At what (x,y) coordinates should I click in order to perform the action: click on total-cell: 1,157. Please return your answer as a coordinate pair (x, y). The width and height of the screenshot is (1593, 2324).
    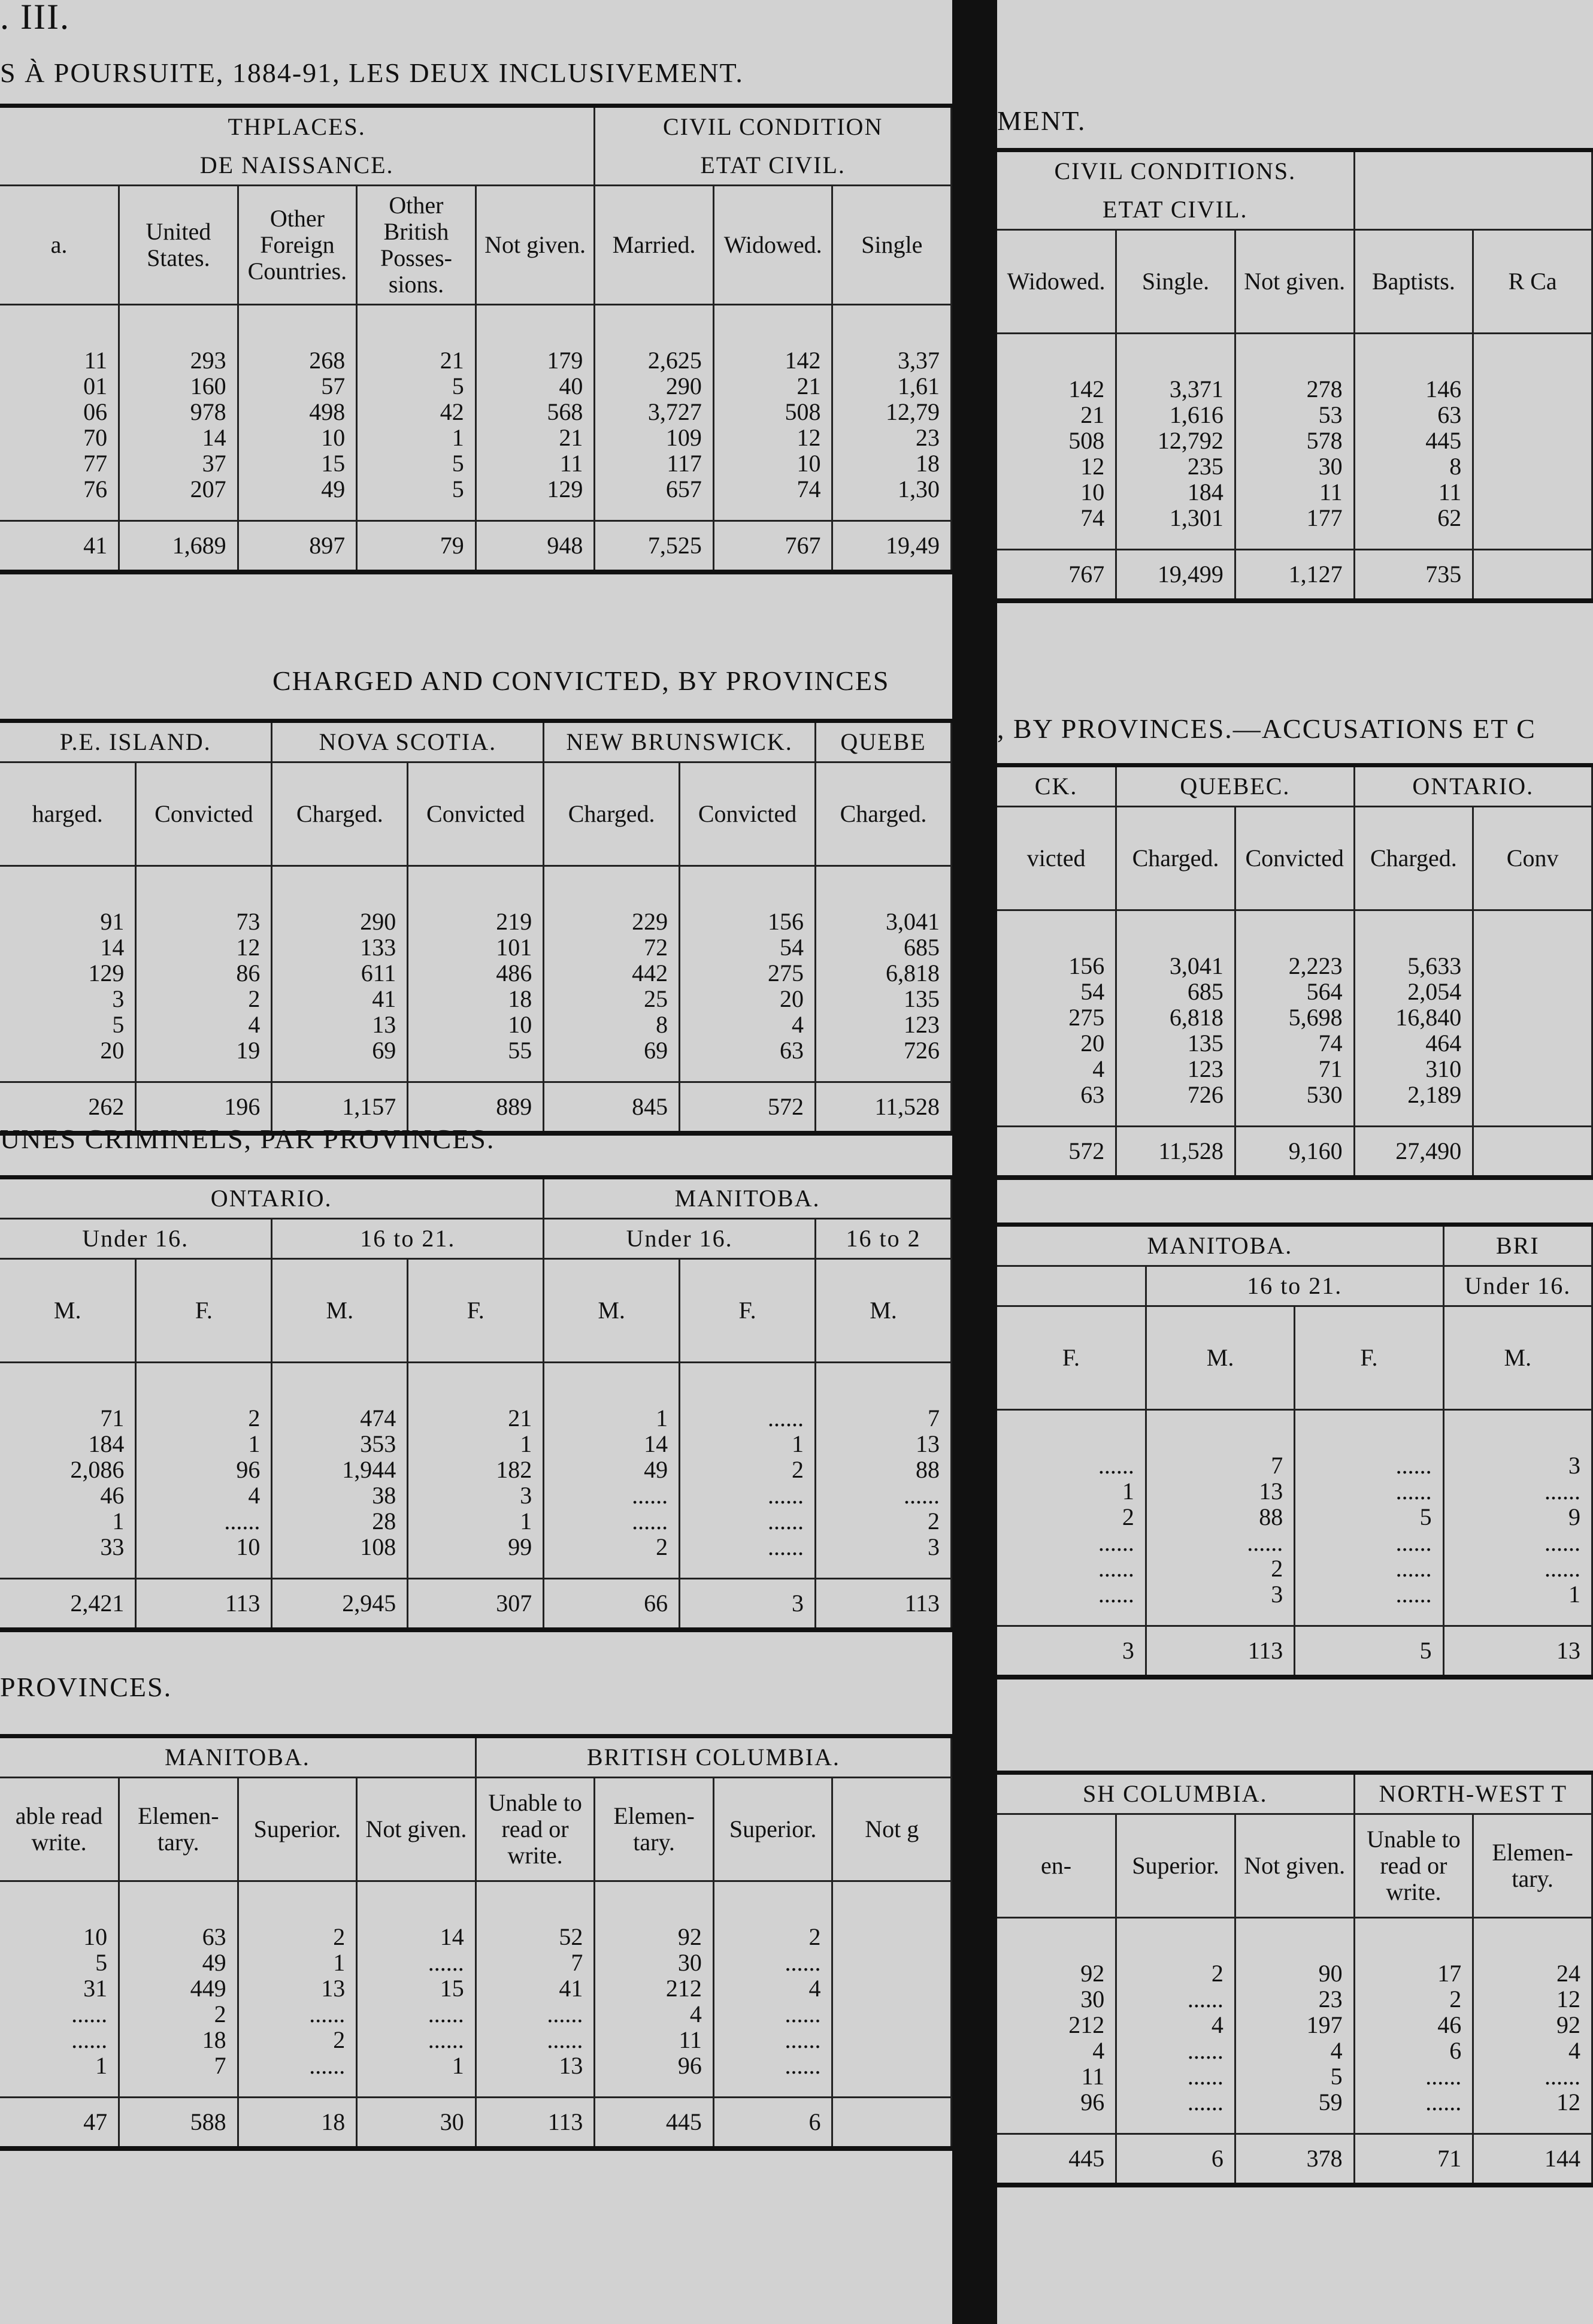
    Looking at the image, I should click on (340, 1107).